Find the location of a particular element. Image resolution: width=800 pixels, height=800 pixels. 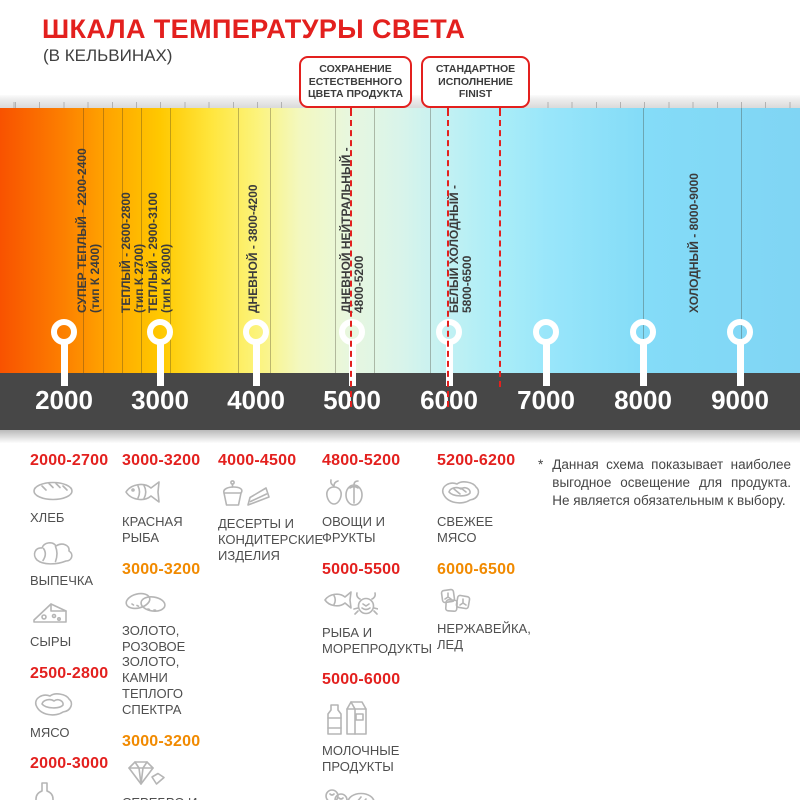

zone-label-warm-2700: ТЕПЛЫЙ - 2600-2800 (тип К 2700) is located at coordinates (132, 252).